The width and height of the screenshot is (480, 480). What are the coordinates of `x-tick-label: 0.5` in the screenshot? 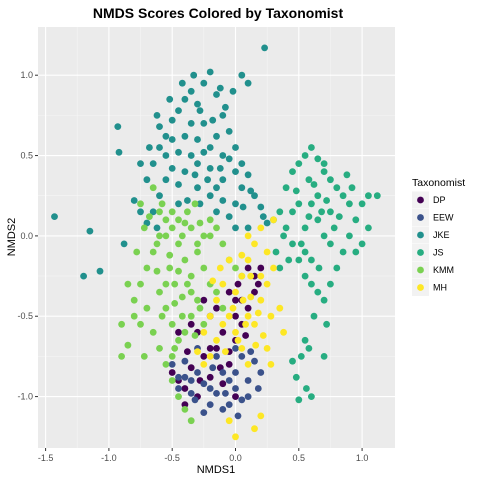 It's located at (299, 458).